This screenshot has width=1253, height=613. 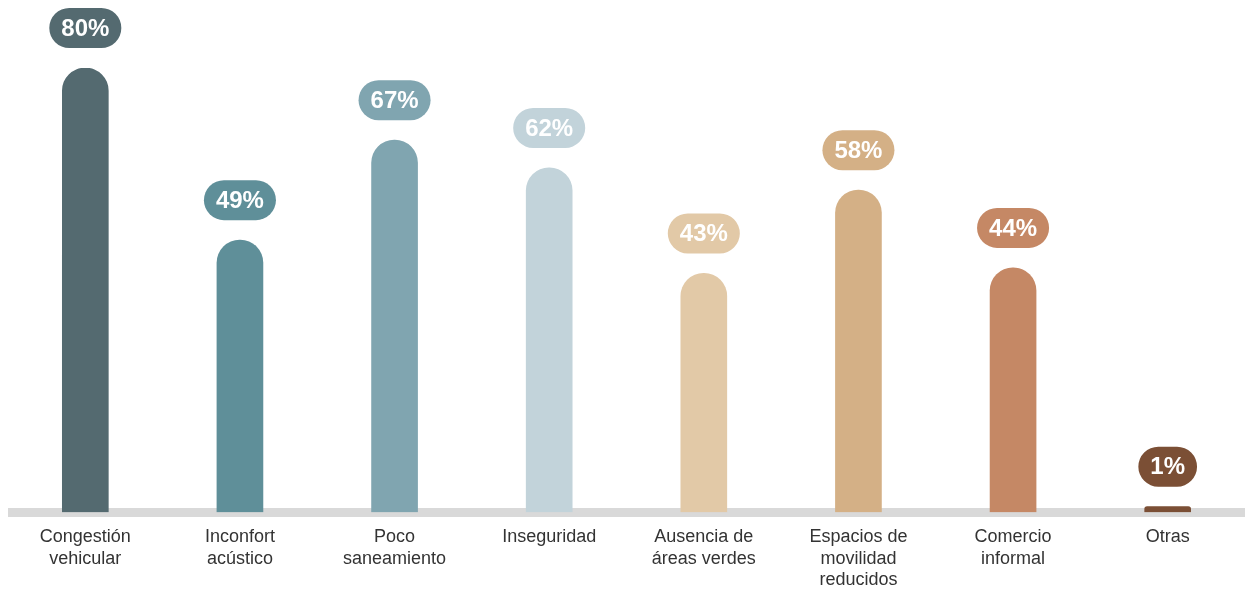 I want to click on data-label: 62%, so click(x=549, y=127).